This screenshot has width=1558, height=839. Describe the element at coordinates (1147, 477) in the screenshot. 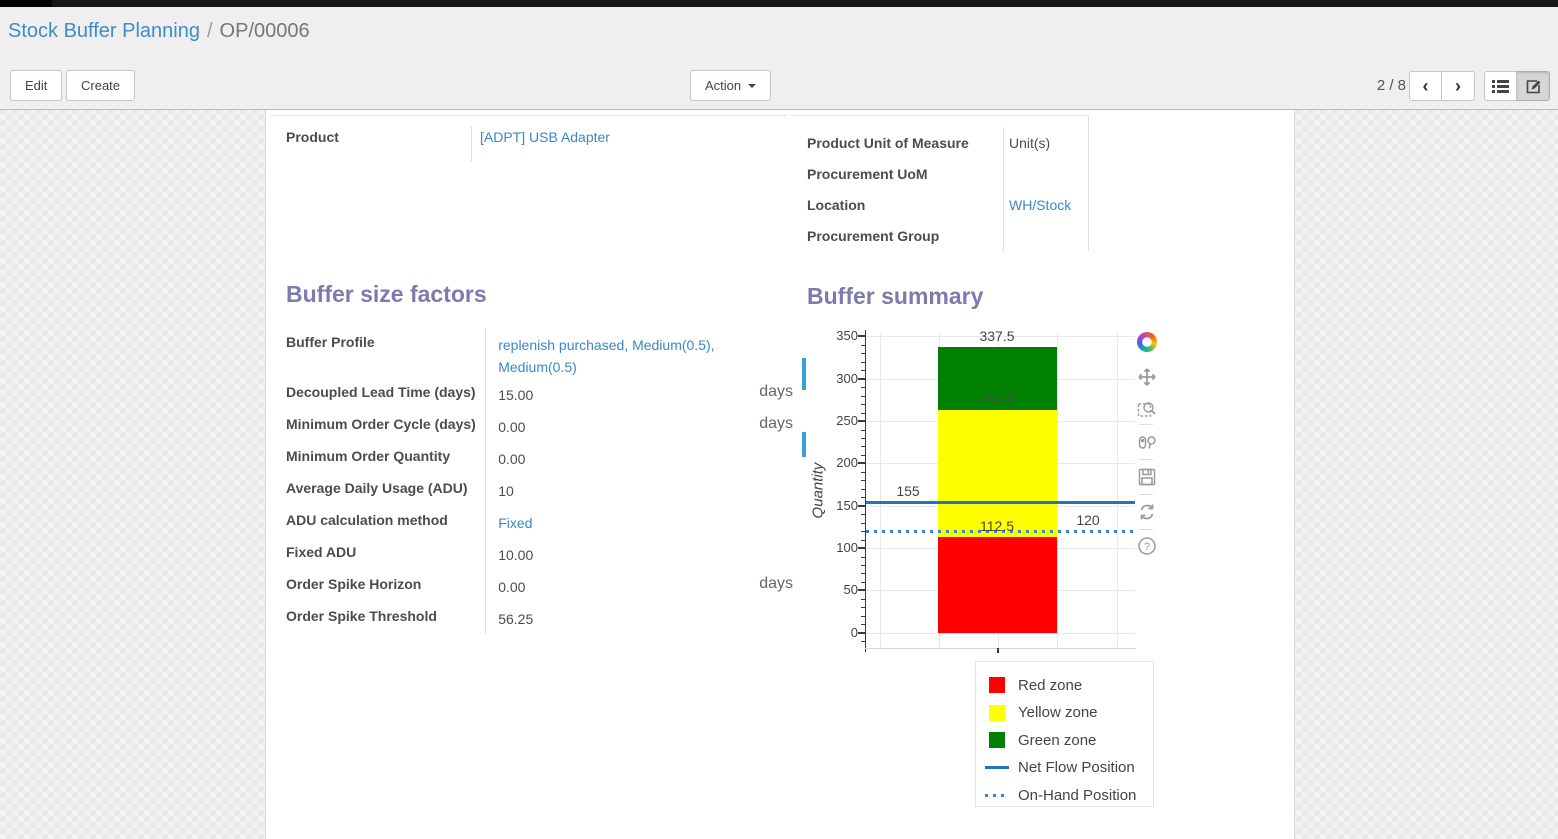

I see `save-icon` at that location.